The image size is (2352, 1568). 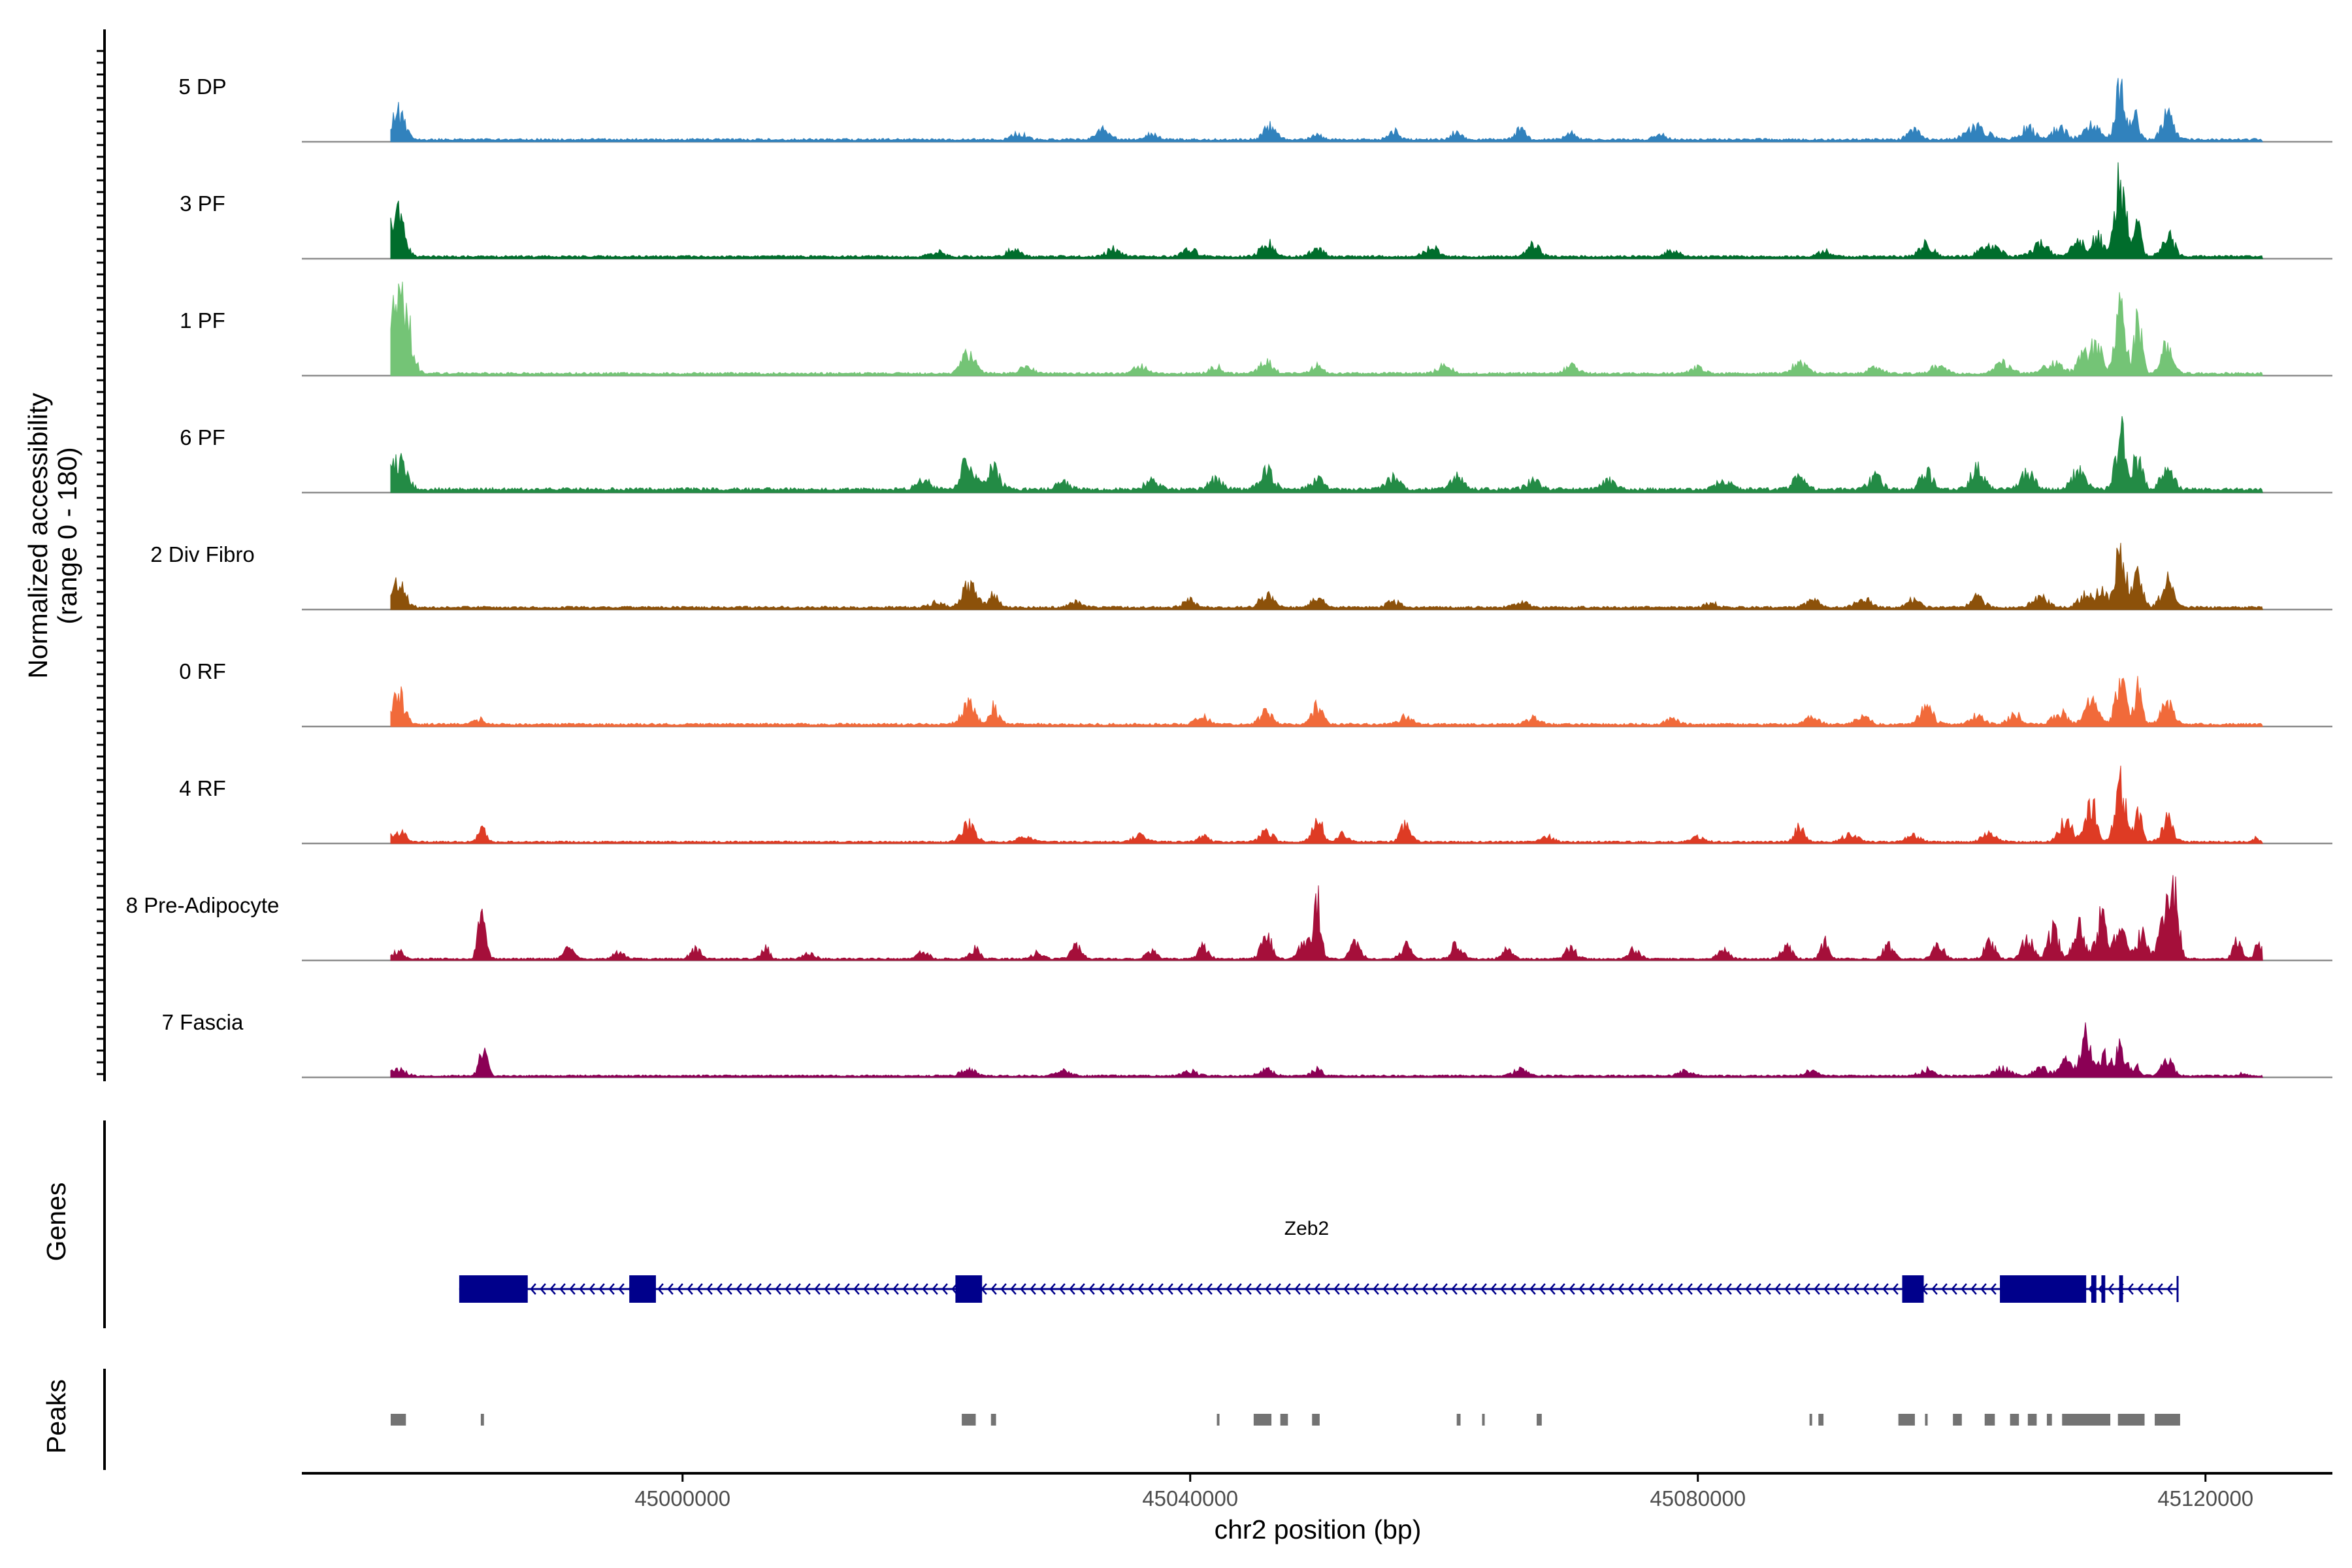 I want to click on coverage-track: 8 Pre-Adipocyte, so click(x=1229, y=918).